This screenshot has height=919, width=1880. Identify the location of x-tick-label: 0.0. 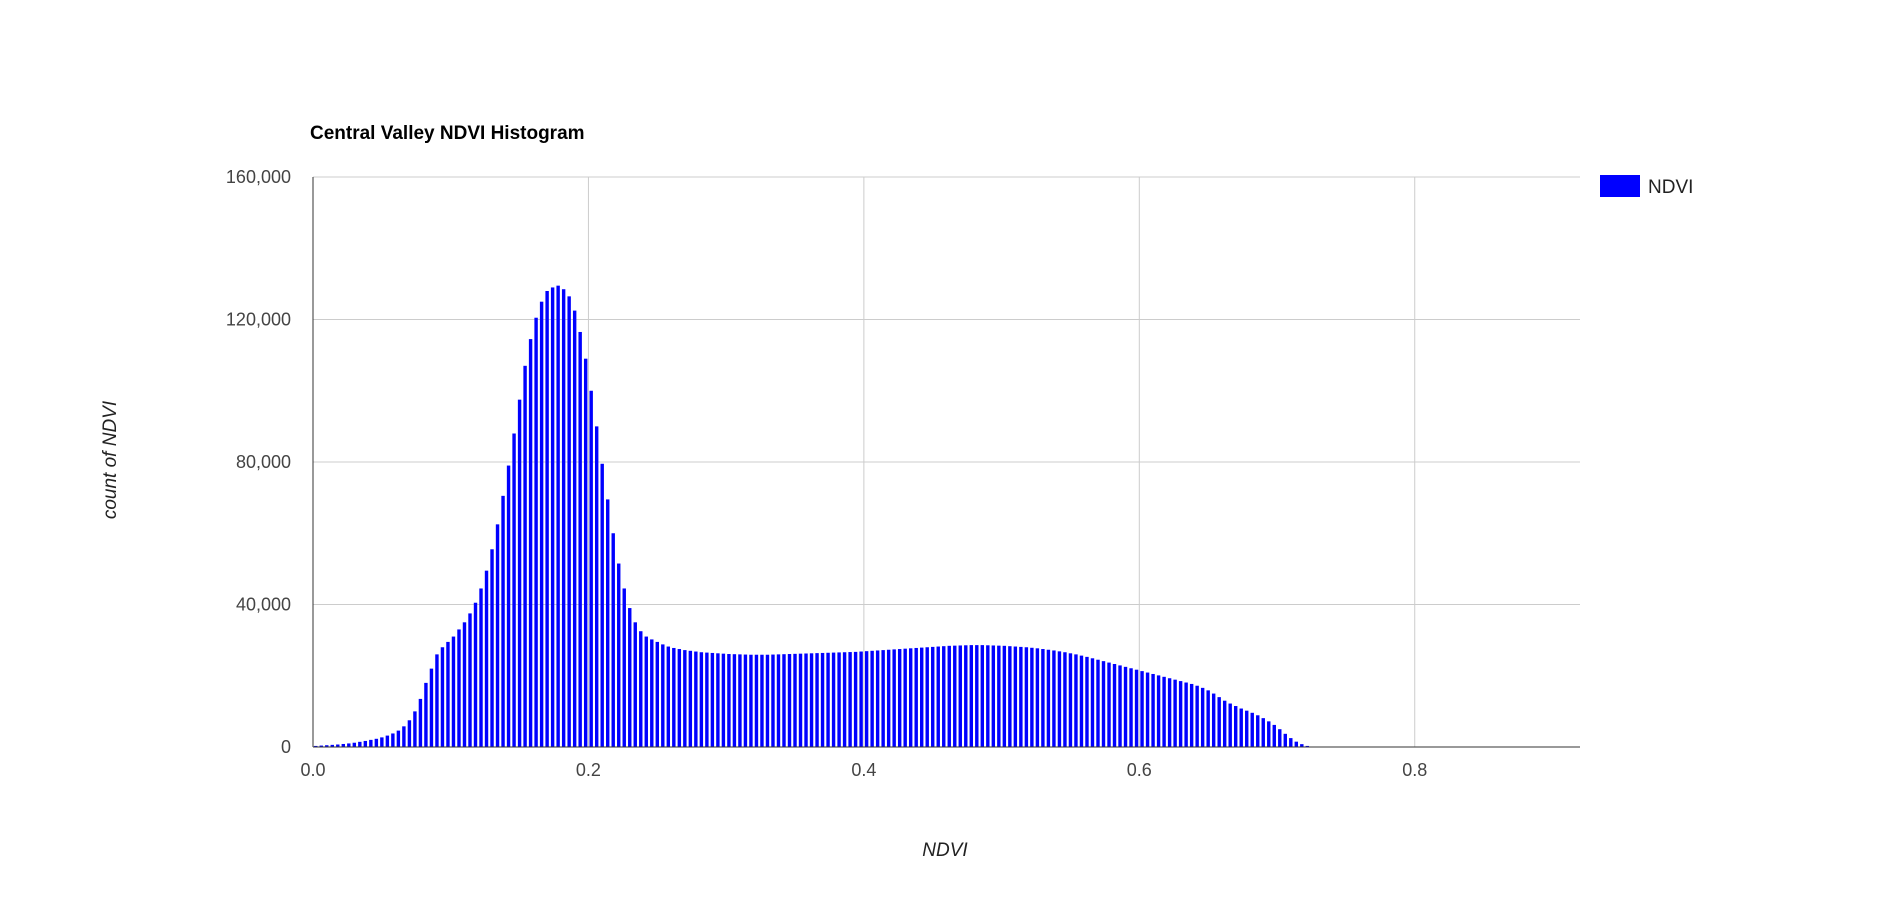
(312, 770).